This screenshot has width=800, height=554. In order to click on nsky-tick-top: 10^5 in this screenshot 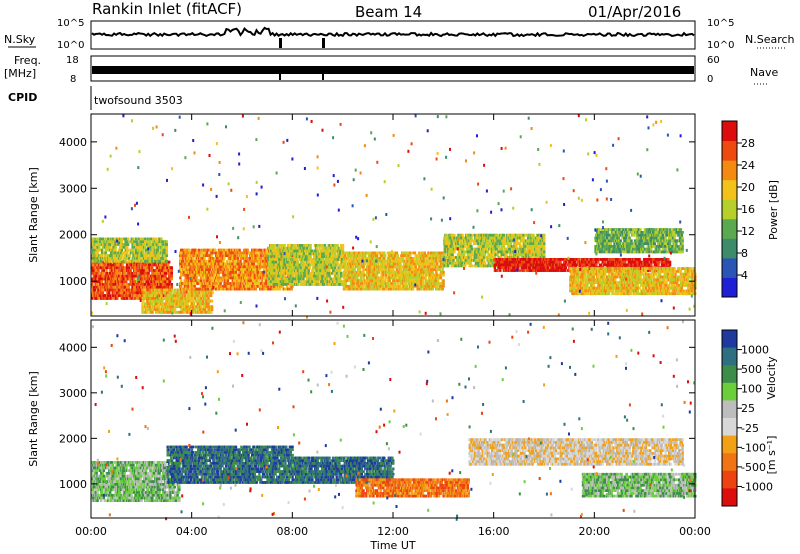, I will do `click(70, 23)`.